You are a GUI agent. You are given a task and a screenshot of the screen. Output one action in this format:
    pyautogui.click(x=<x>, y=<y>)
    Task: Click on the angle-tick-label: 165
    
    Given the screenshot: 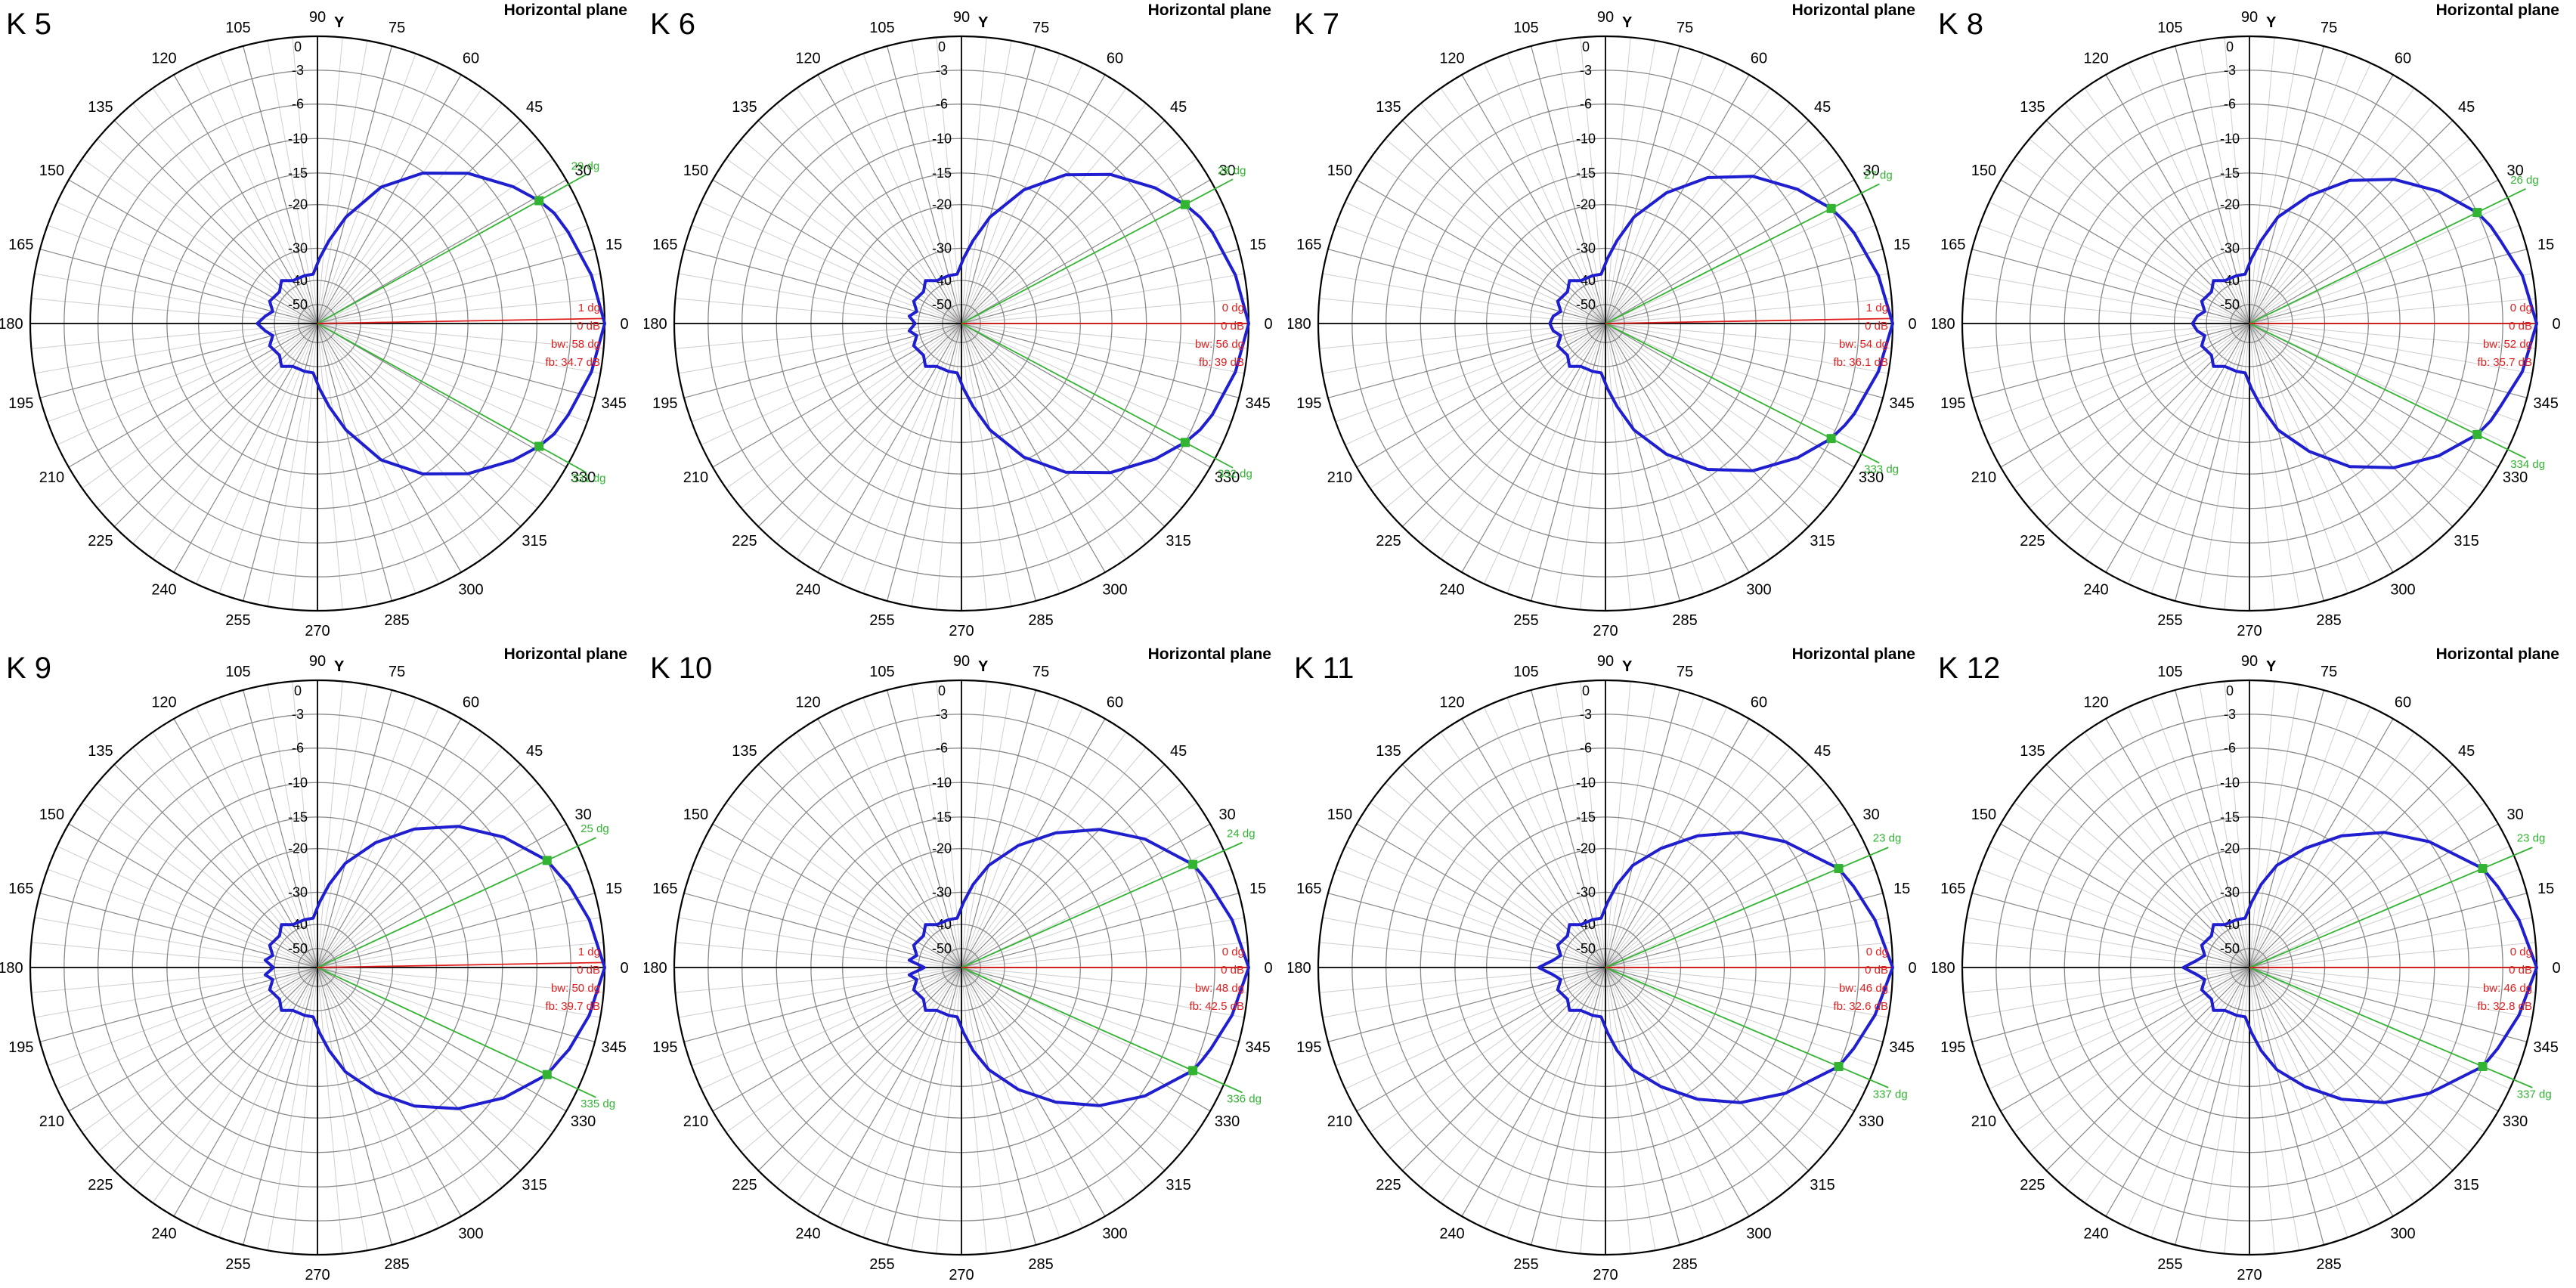 What is the action you would take?
    pyautogui.click(x=1308, y=245)
    